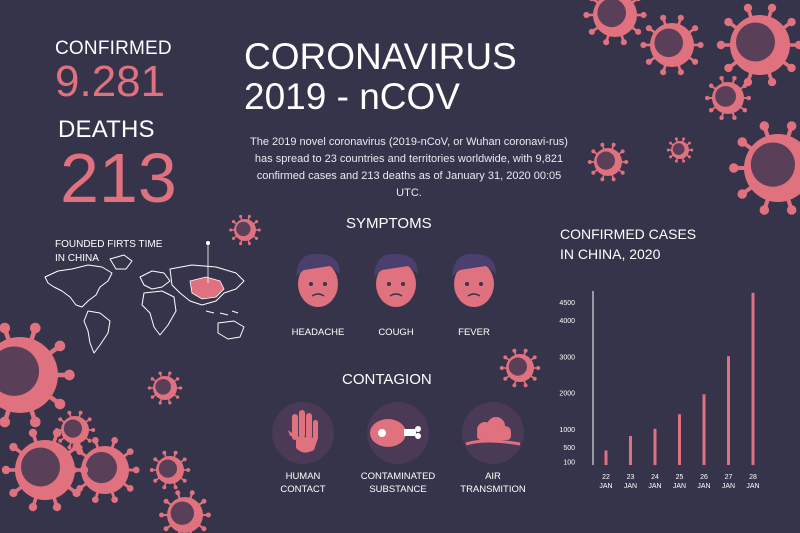 The height and width of the screenshot is (533, 800). Describe the element at coordinates (753, 477) in the screenshot. I see `x-tick-label-day: 28` at that location.